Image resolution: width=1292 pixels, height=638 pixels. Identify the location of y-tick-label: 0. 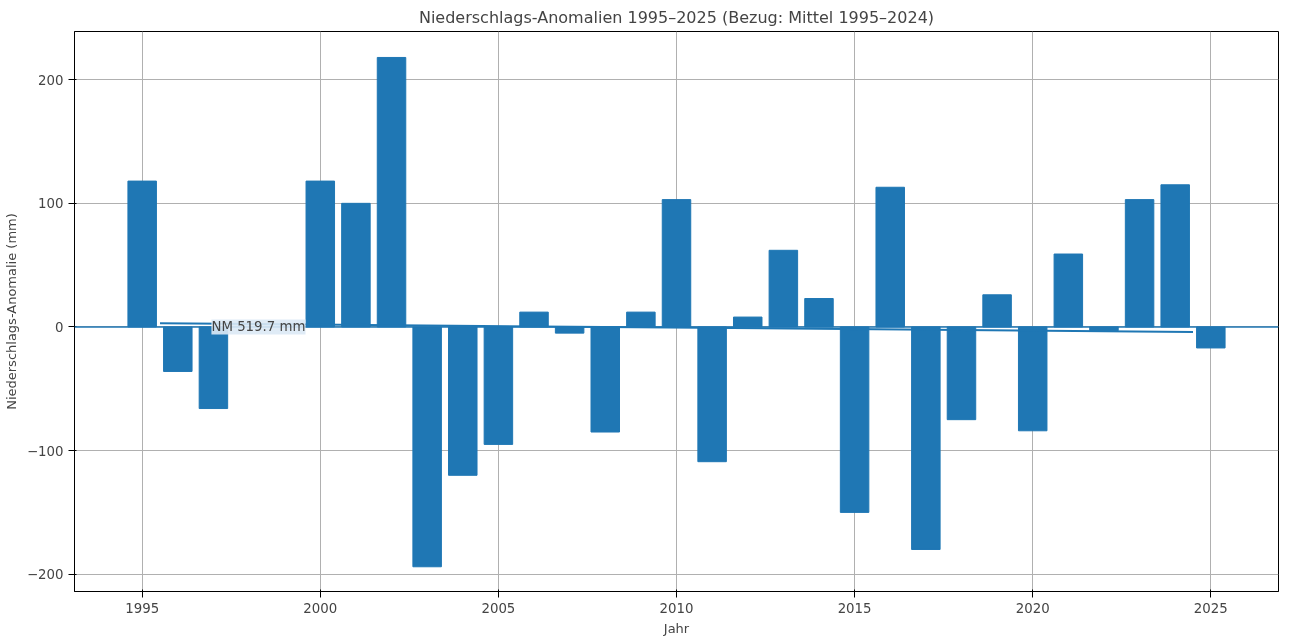
(59, 327).